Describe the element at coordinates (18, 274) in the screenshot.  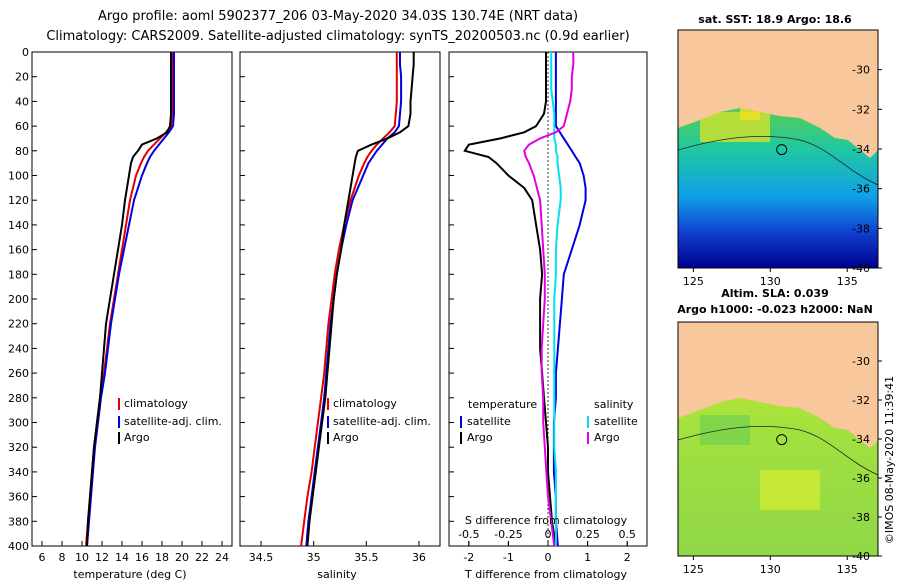
I see `y-tick-label: 180` at that location.